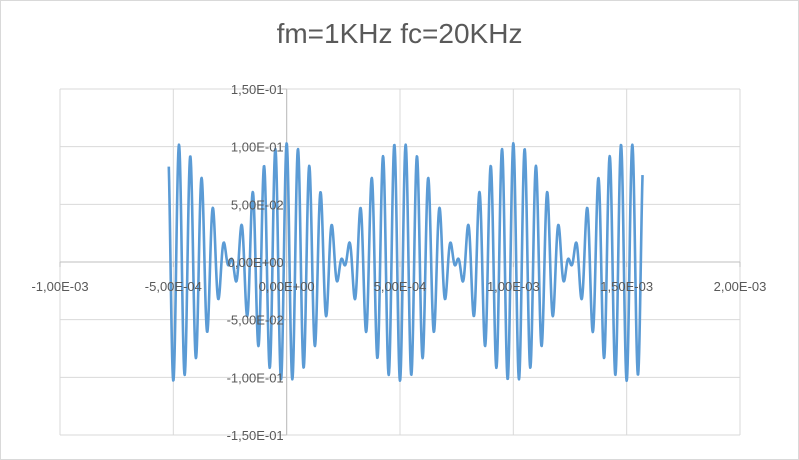 Image resolution: width=799 pixels, height=460 pixels. I want to click on y-tick-label: -5,00E-02, so click(255, 320).